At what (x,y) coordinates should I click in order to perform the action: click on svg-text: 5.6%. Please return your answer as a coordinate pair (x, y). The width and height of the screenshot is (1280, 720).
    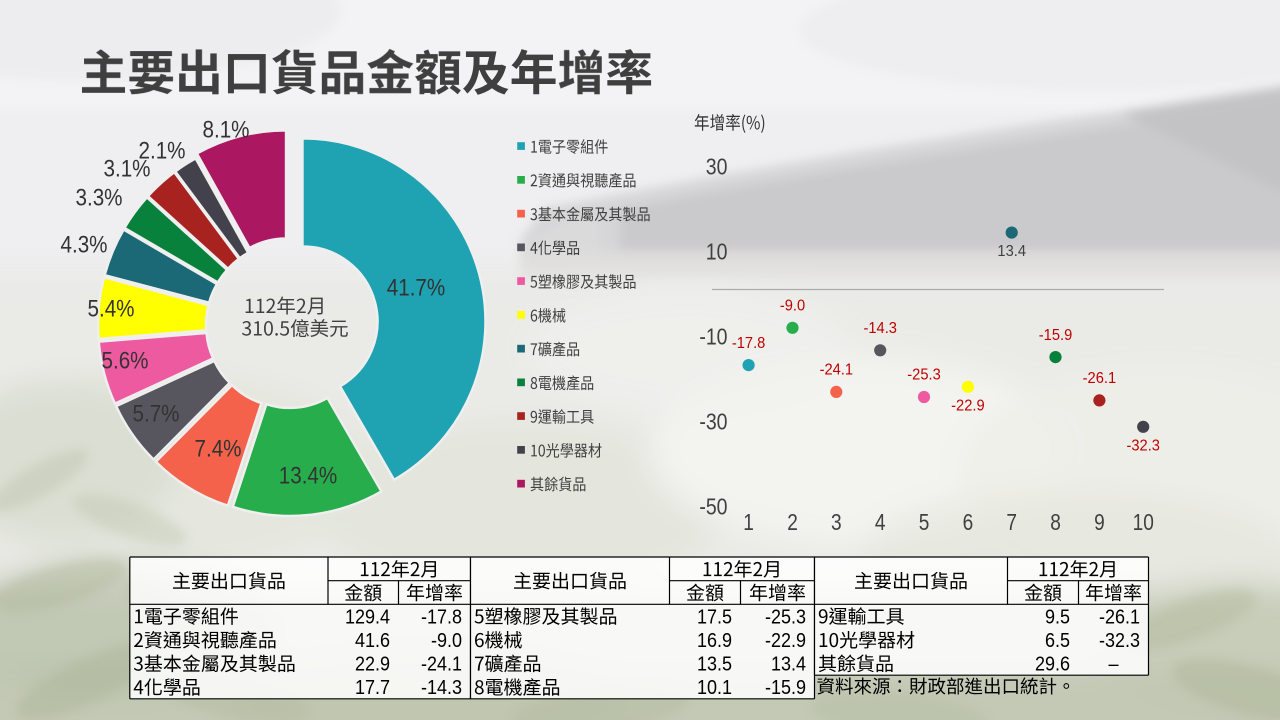
    Looking at the image, I should click on (124, 360).